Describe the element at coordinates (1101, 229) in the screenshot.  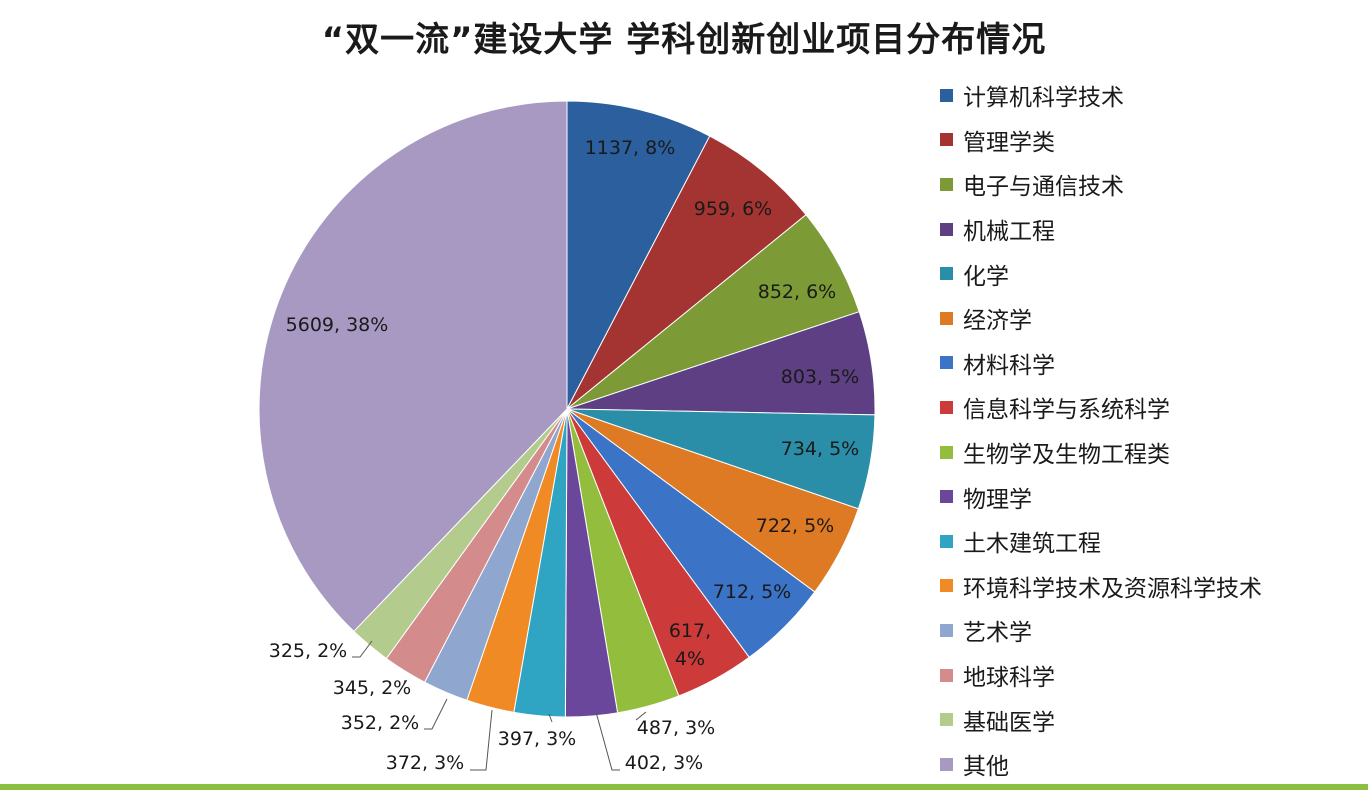
I see `legend-item: 机械工程` at that location.